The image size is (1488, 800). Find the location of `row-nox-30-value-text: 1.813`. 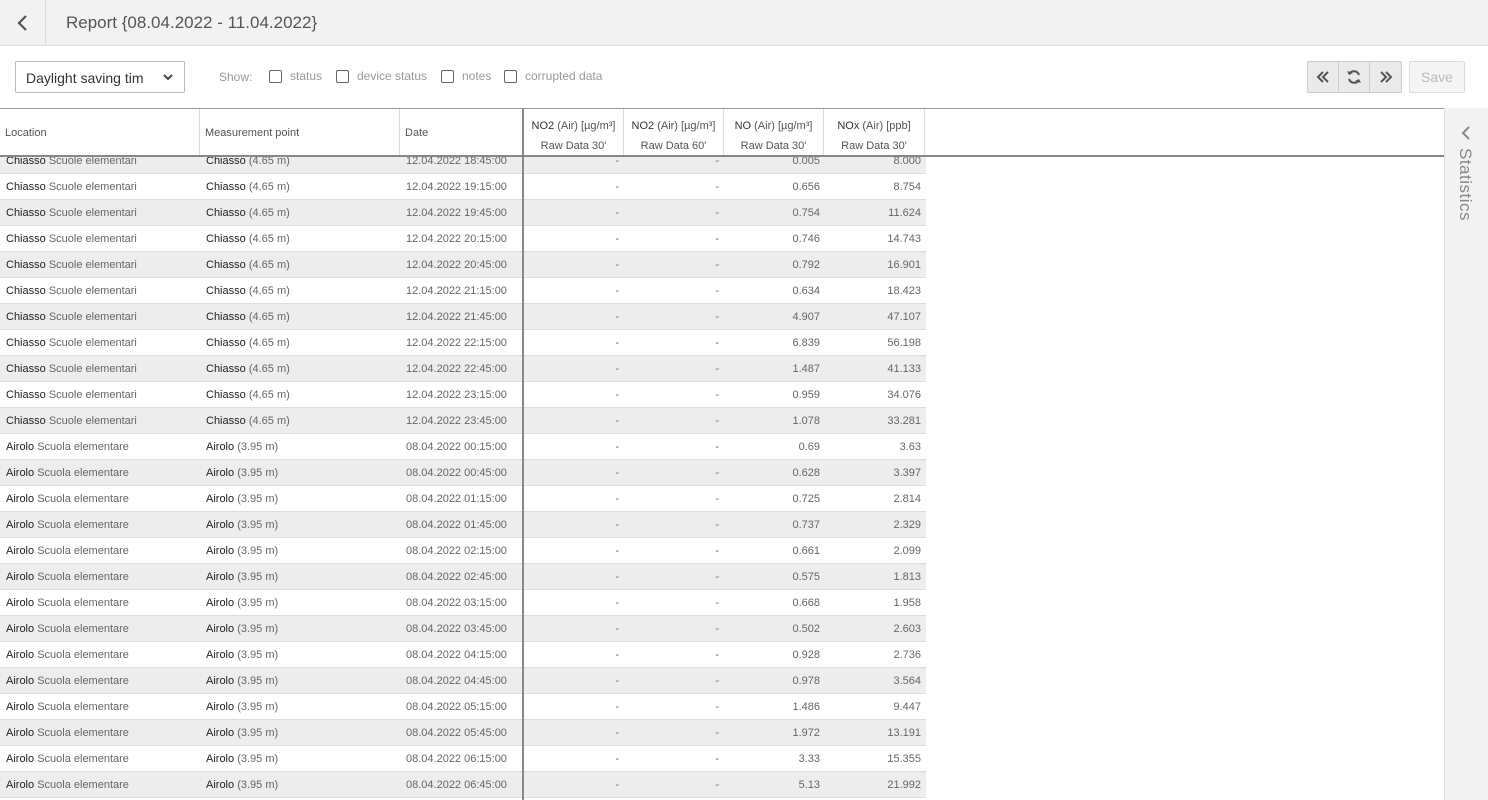

row-nox-30-value-text: 1.813 is located at coordinates (907, 577).